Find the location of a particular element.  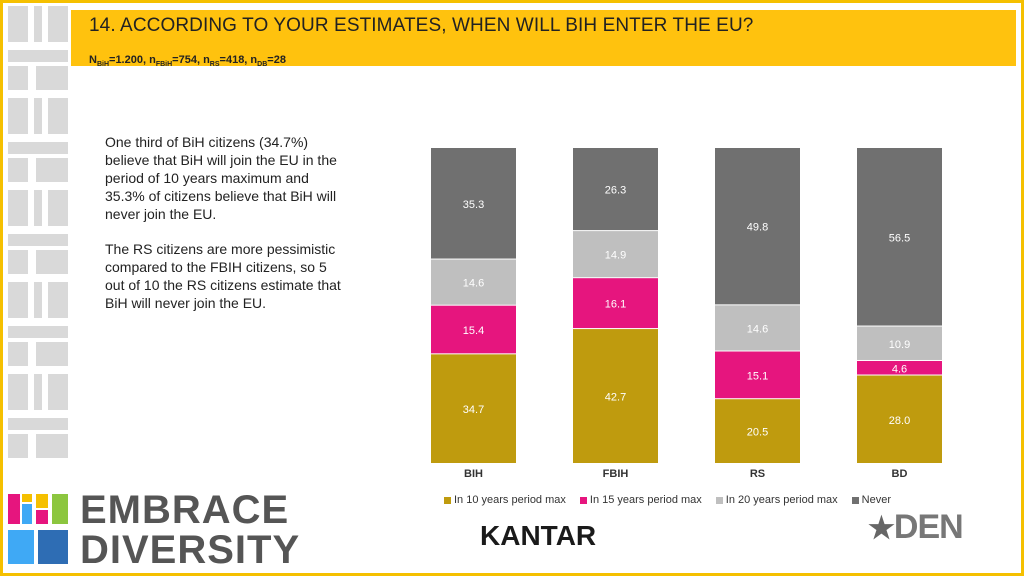

data-label-fbih-2: 14.9 is located at coordinates (615, 256).